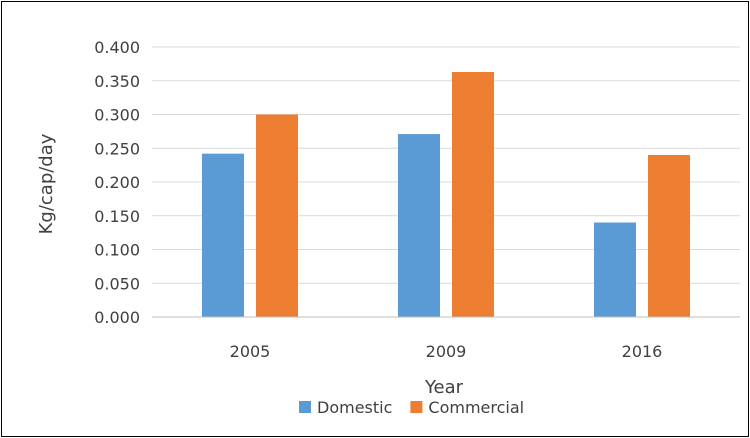 Image resolution: width=750 pixels, height=438 pixels. I want to click on bar-domestic-2016, so click(615, 269).